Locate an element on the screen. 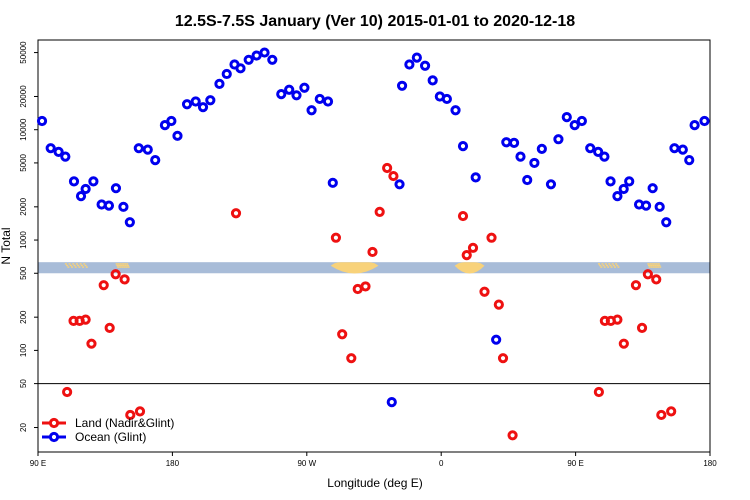 The image size is (750, 500). x-tick-label: 180 is located at coordinates (710, 463).